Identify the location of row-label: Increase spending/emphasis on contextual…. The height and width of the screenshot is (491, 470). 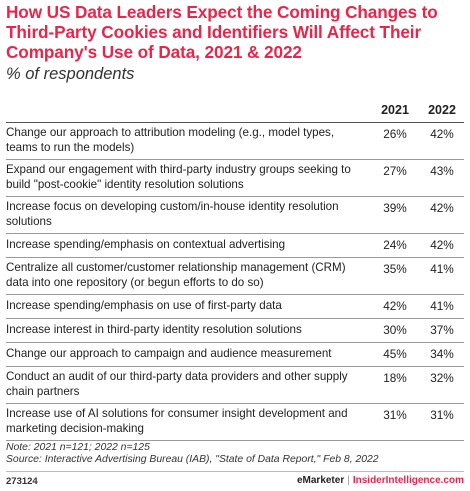
(146, 244).